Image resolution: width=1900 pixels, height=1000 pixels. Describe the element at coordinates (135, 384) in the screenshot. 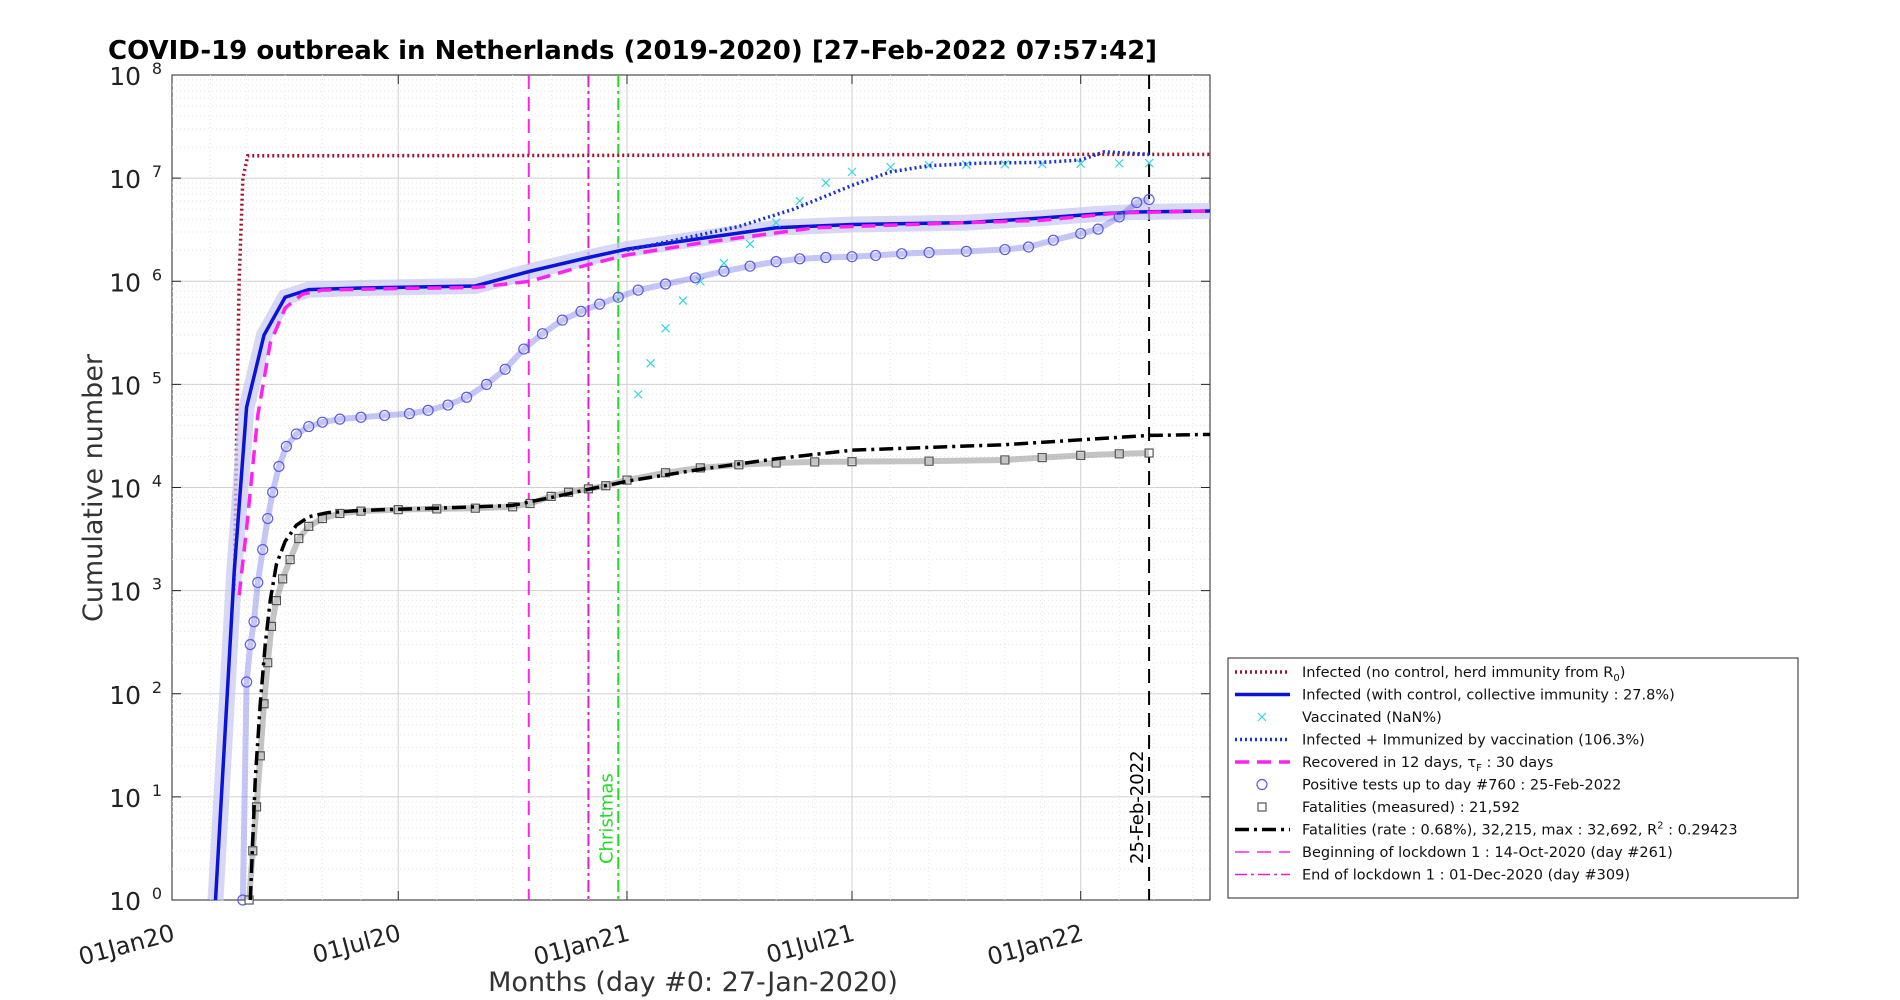

I see `y-tick-label: 10 5` at that location.